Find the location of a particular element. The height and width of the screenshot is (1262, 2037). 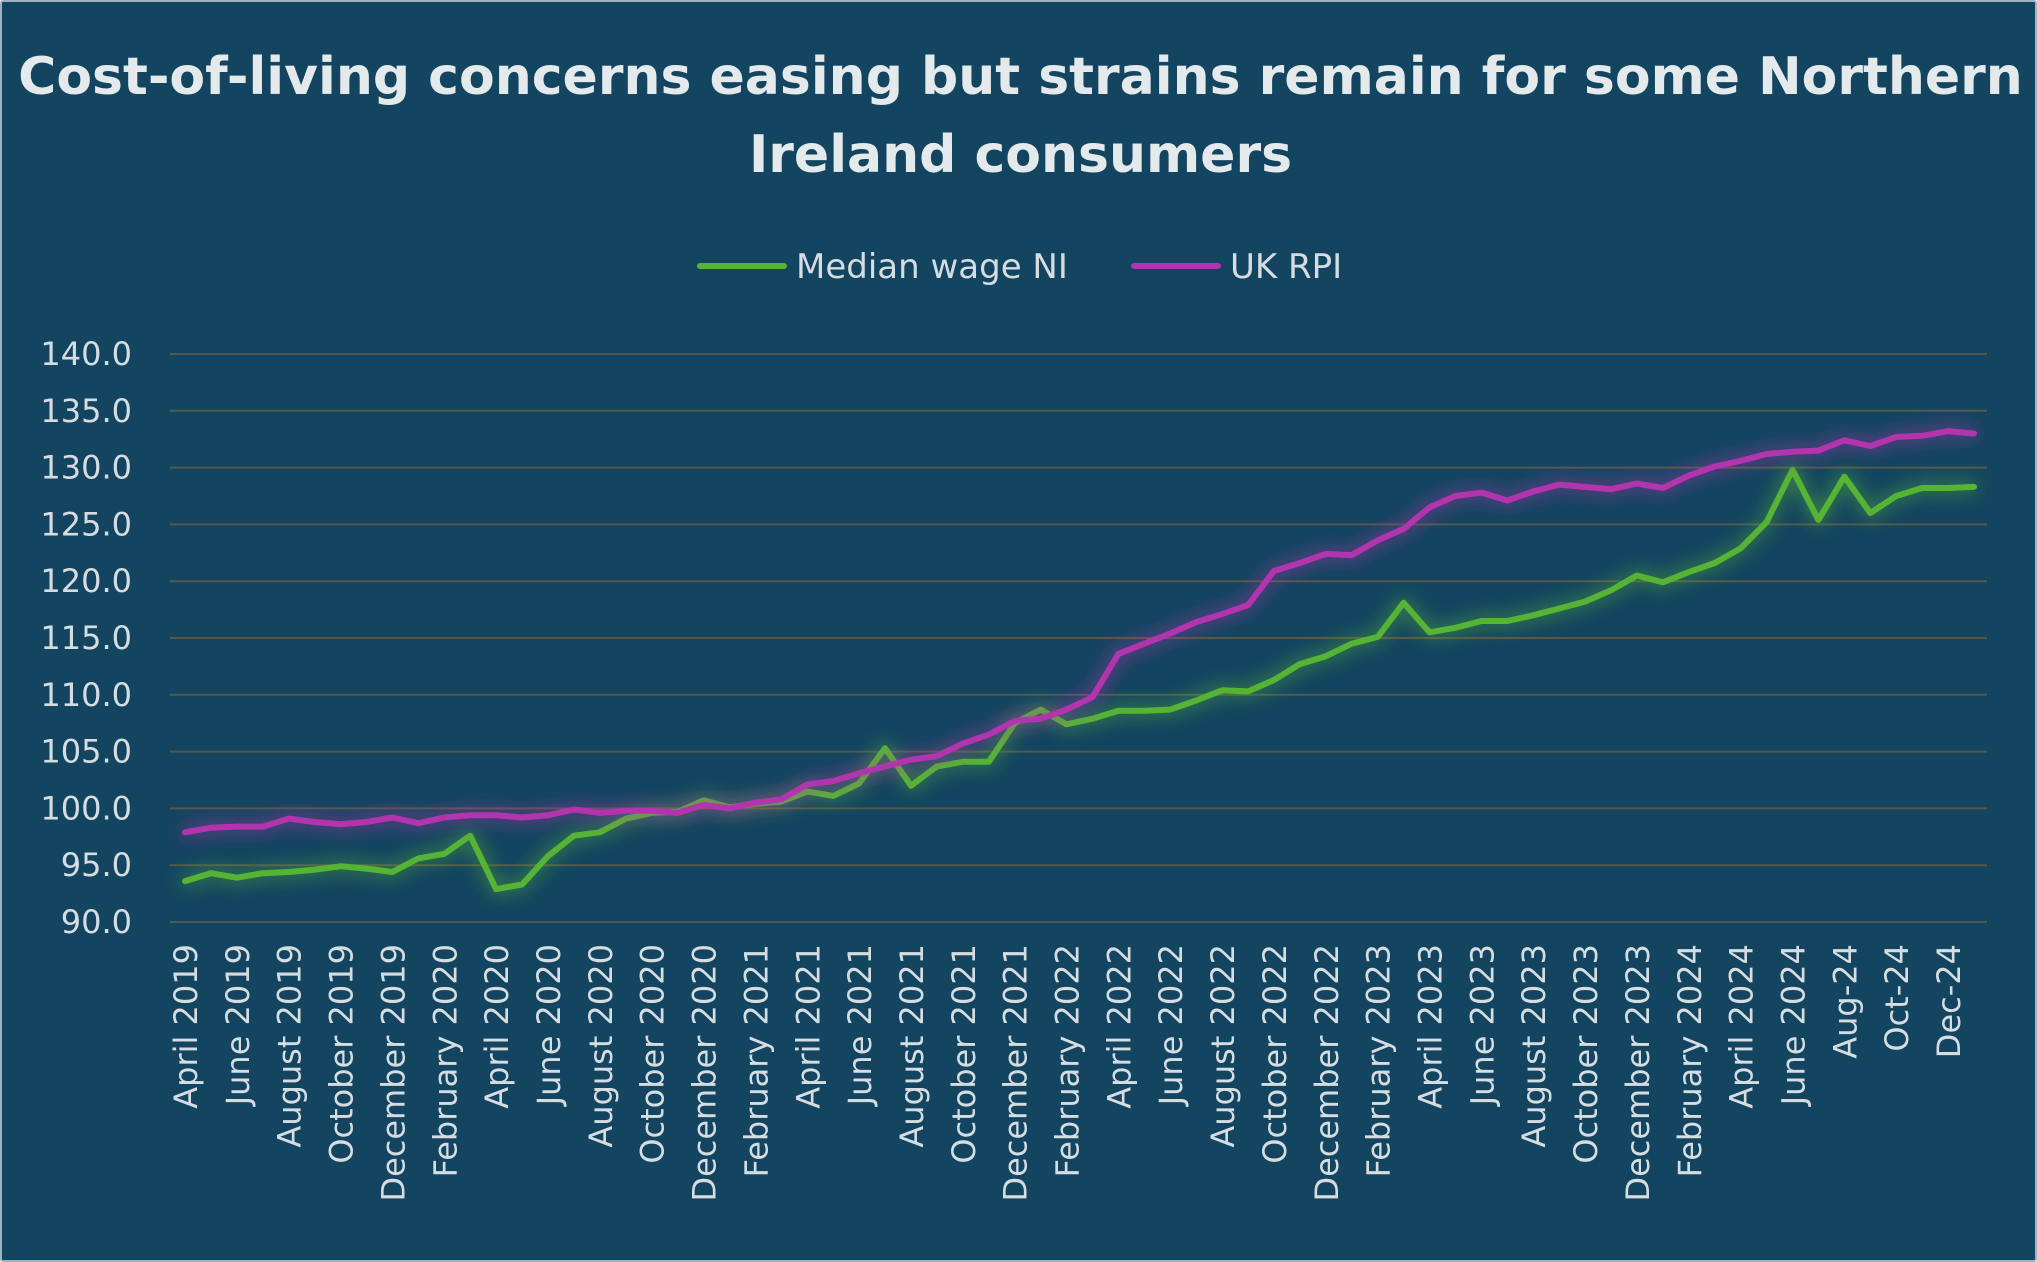

x-tick-label: April 2021 is located at coordinates (808, 1026).